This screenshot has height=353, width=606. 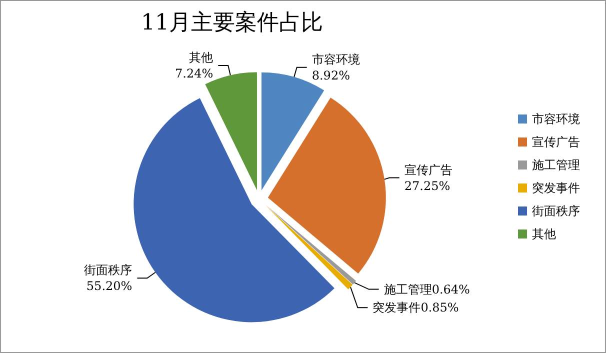 I want to click on legend-label: 其他, so click(x=544, y=234).